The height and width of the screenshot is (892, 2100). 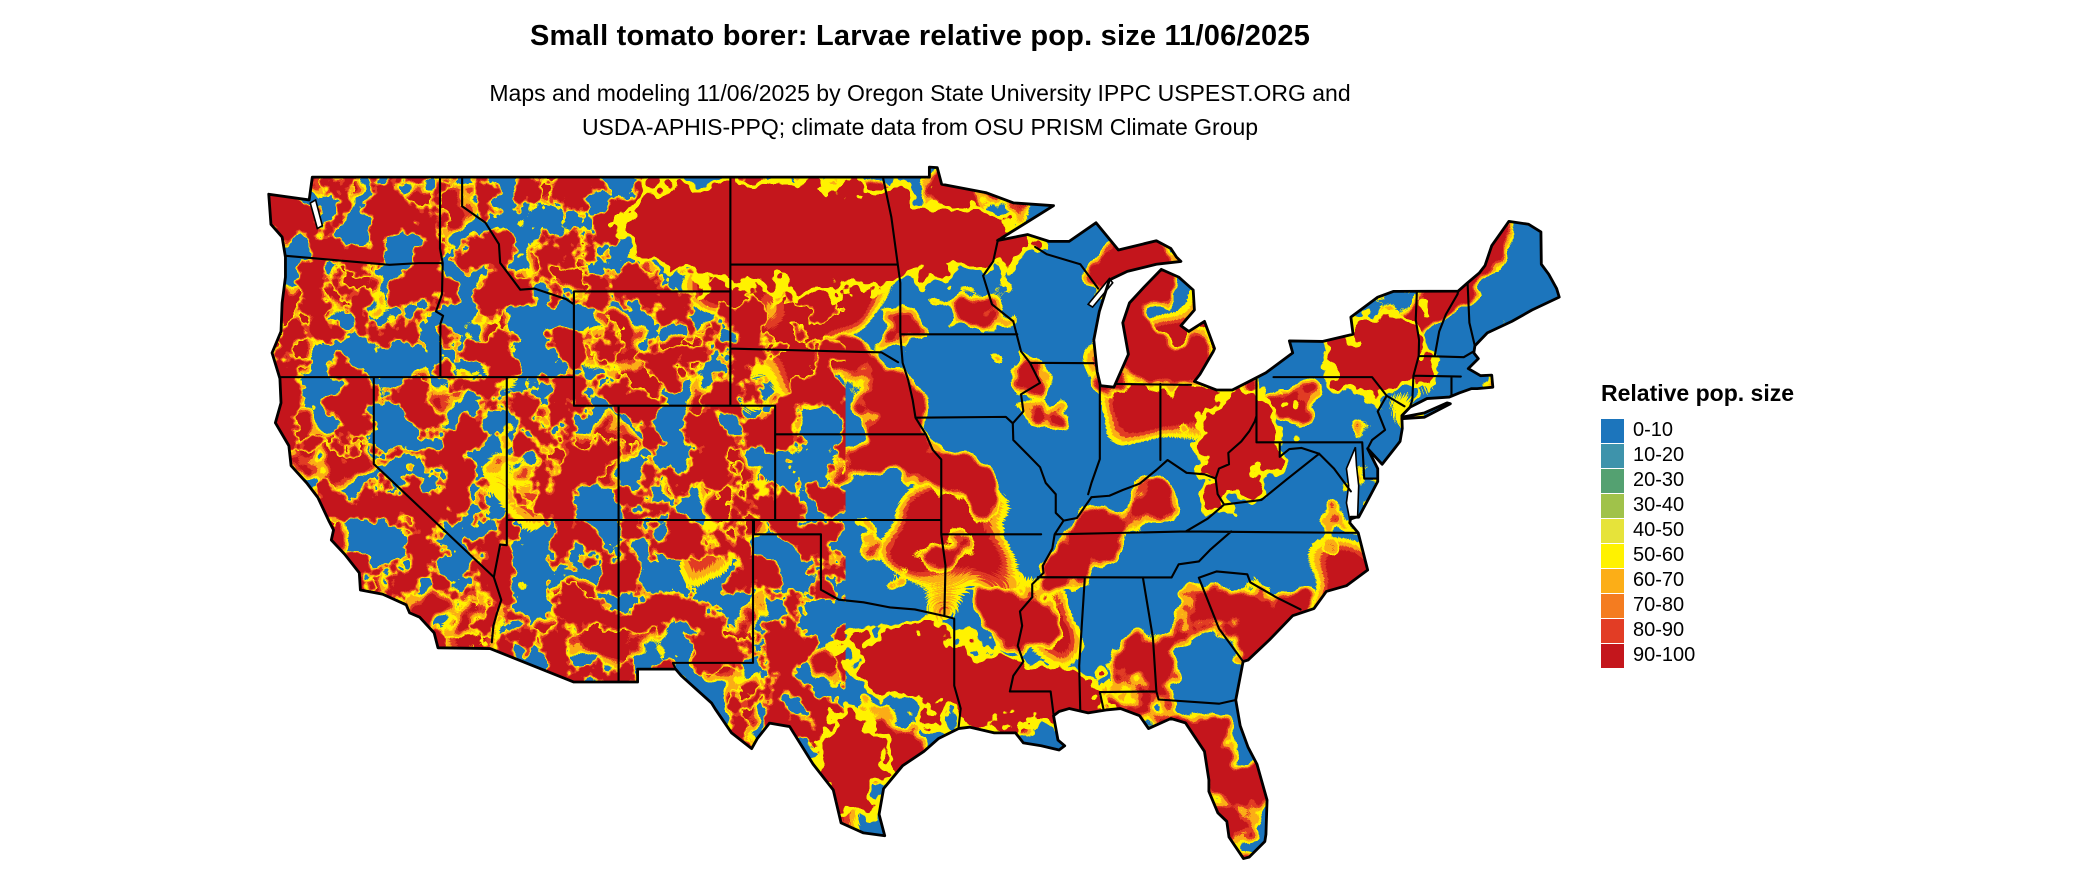 What do you see at coordinates (1697, 655) in the screenshot?
I see `legend-item: 90-100` at bounding box center [1697, 655].